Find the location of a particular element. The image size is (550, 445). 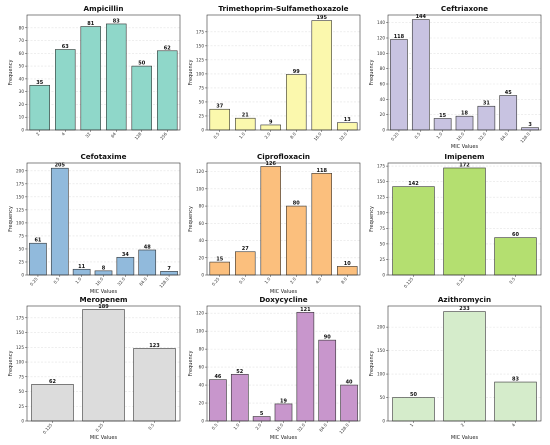

x-tick-label: 64 is located at coordinates (113, 135).